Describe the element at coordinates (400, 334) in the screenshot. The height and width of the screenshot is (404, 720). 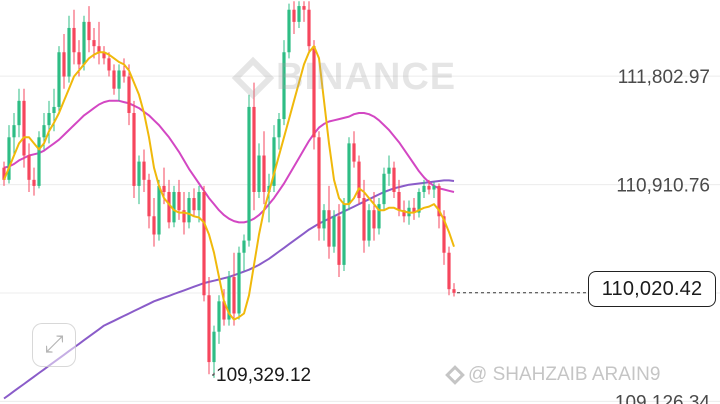
I see `annotations` at that location.